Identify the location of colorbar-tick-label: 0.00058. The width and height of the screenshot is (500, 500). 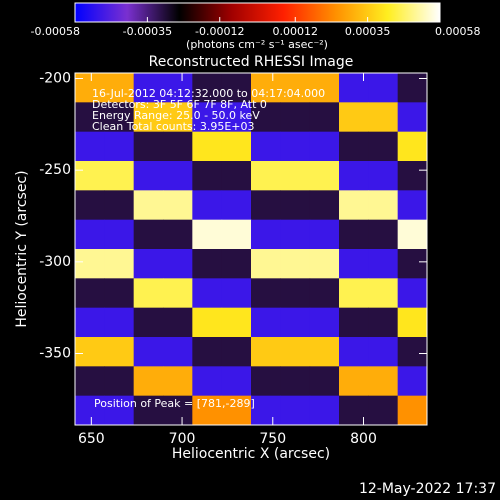
(458, 31).